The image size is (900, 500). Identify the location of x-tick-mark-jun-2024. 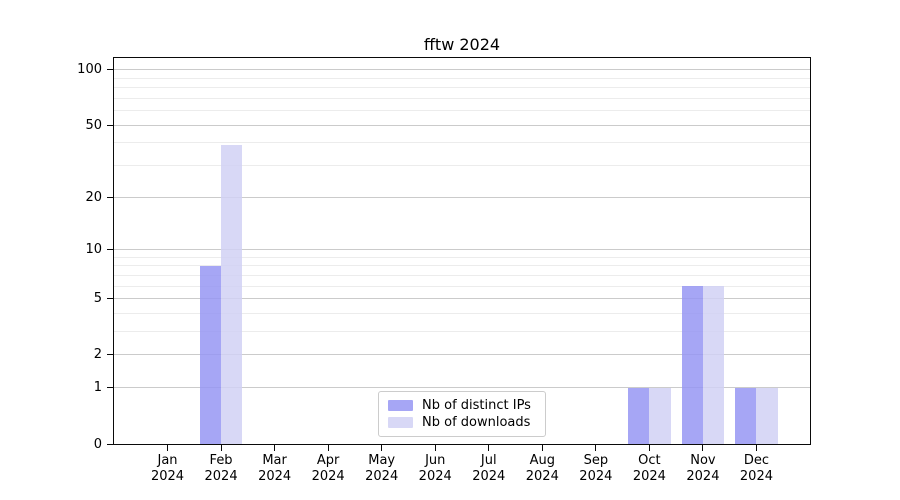
(435, 448).